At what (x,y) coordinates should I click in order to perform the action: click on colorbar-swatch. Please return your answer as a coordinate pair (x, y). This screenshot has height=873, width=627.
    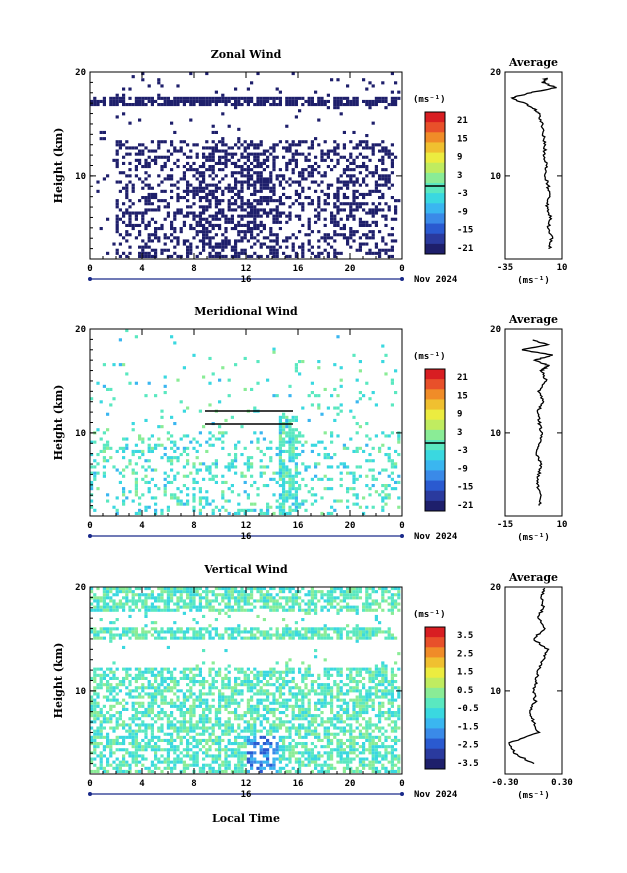
    Looking at the image, I should click on (435, 465).